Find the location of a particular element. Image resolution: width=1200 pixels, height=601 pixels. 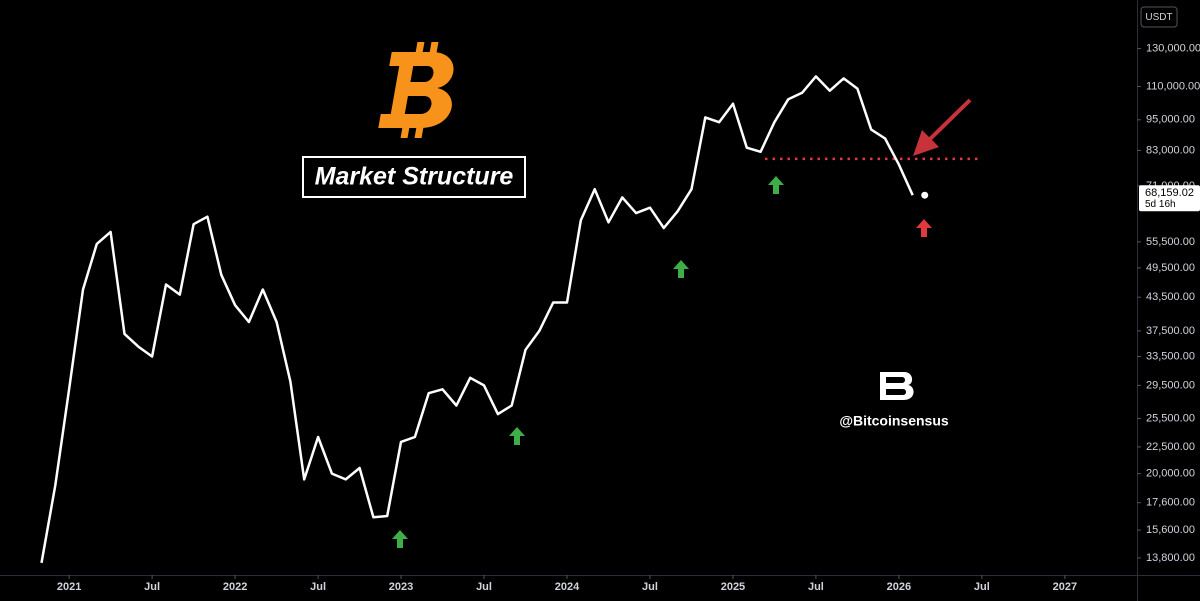

y-tick-label: 29,500.00 is located at coordinates (1170, 385).